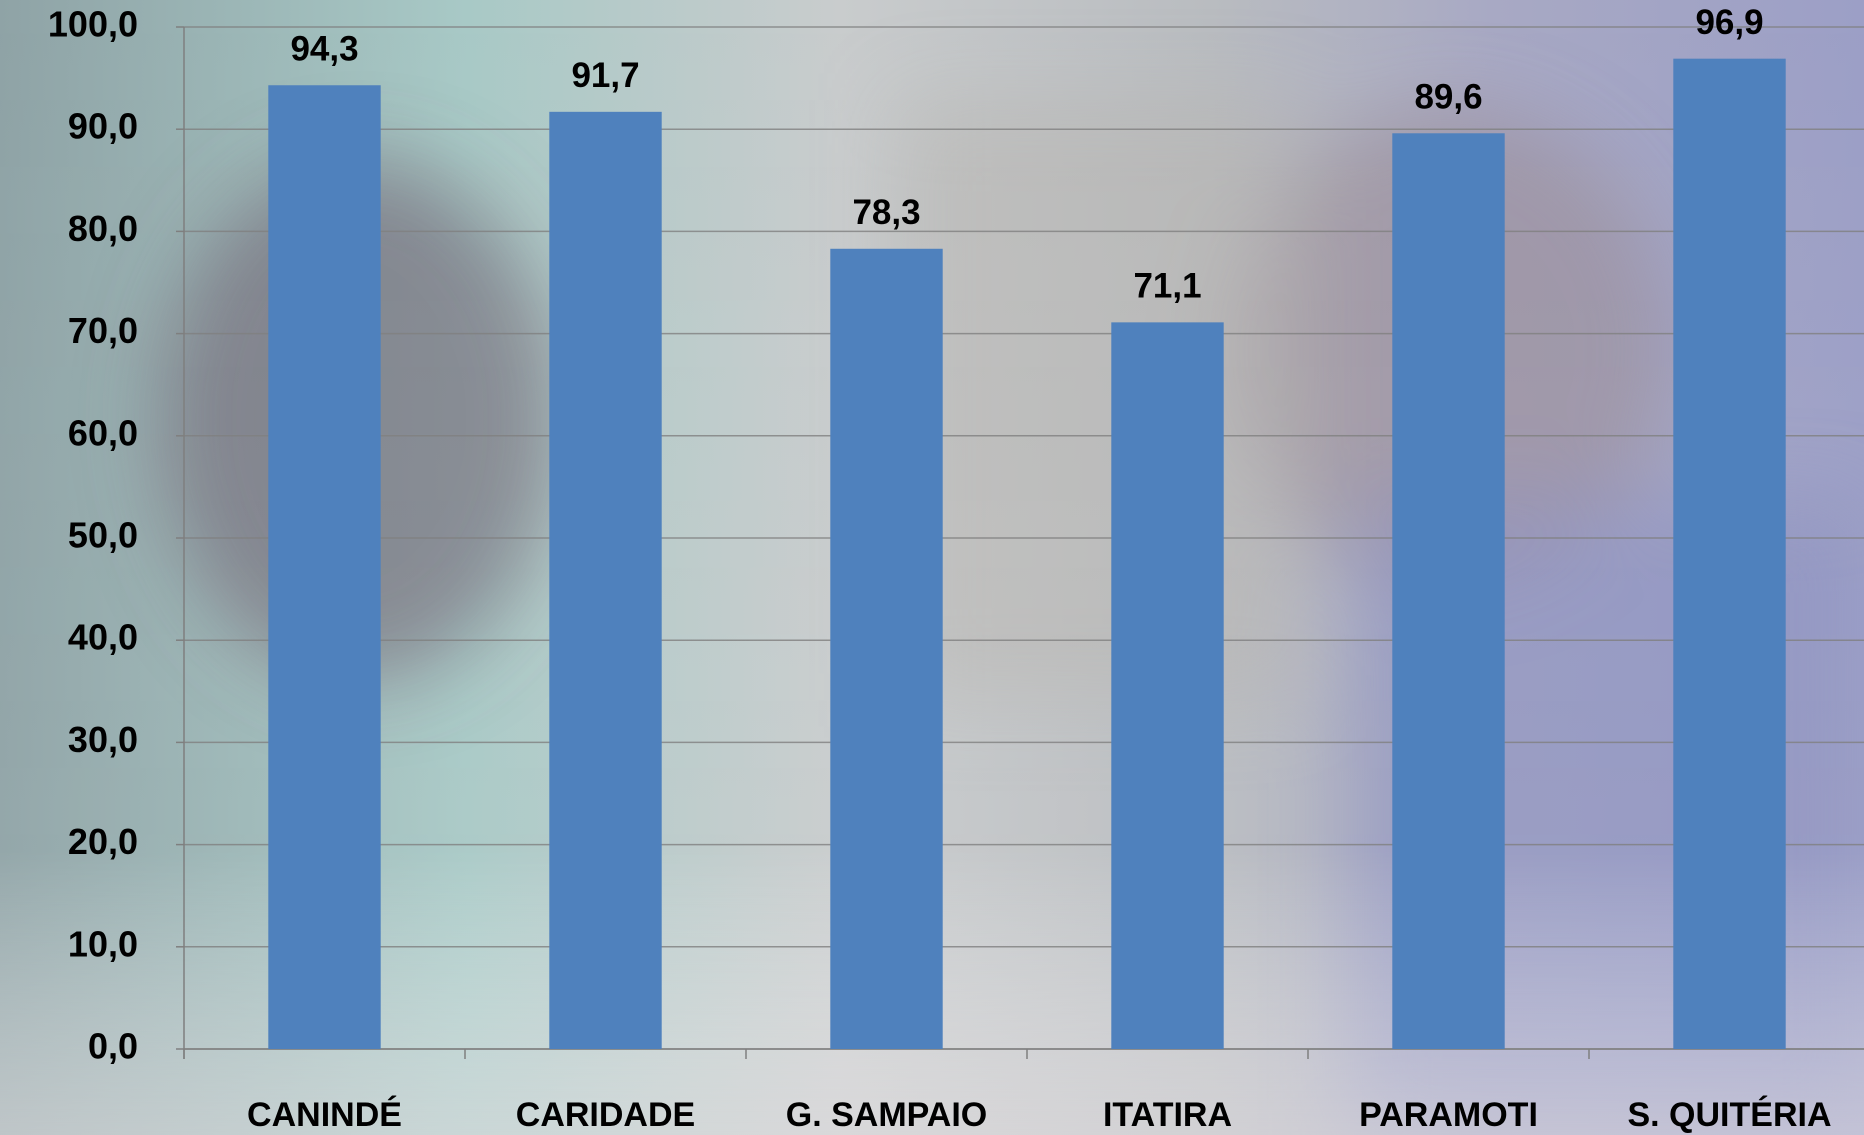 This screenshot has width=1864, height=1135. I want to click on y-tick-label: 0,0, so click(113, 1046).